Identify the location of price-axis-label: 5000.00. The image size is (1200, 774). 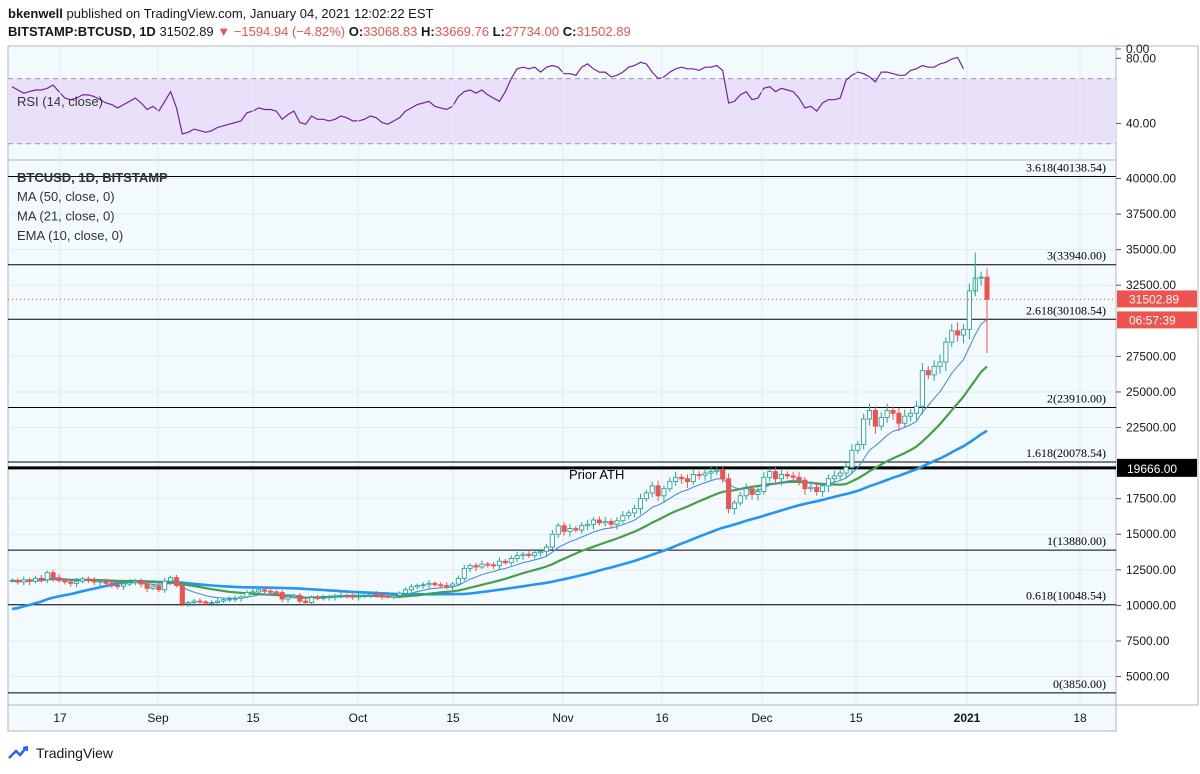
(1148, 677).